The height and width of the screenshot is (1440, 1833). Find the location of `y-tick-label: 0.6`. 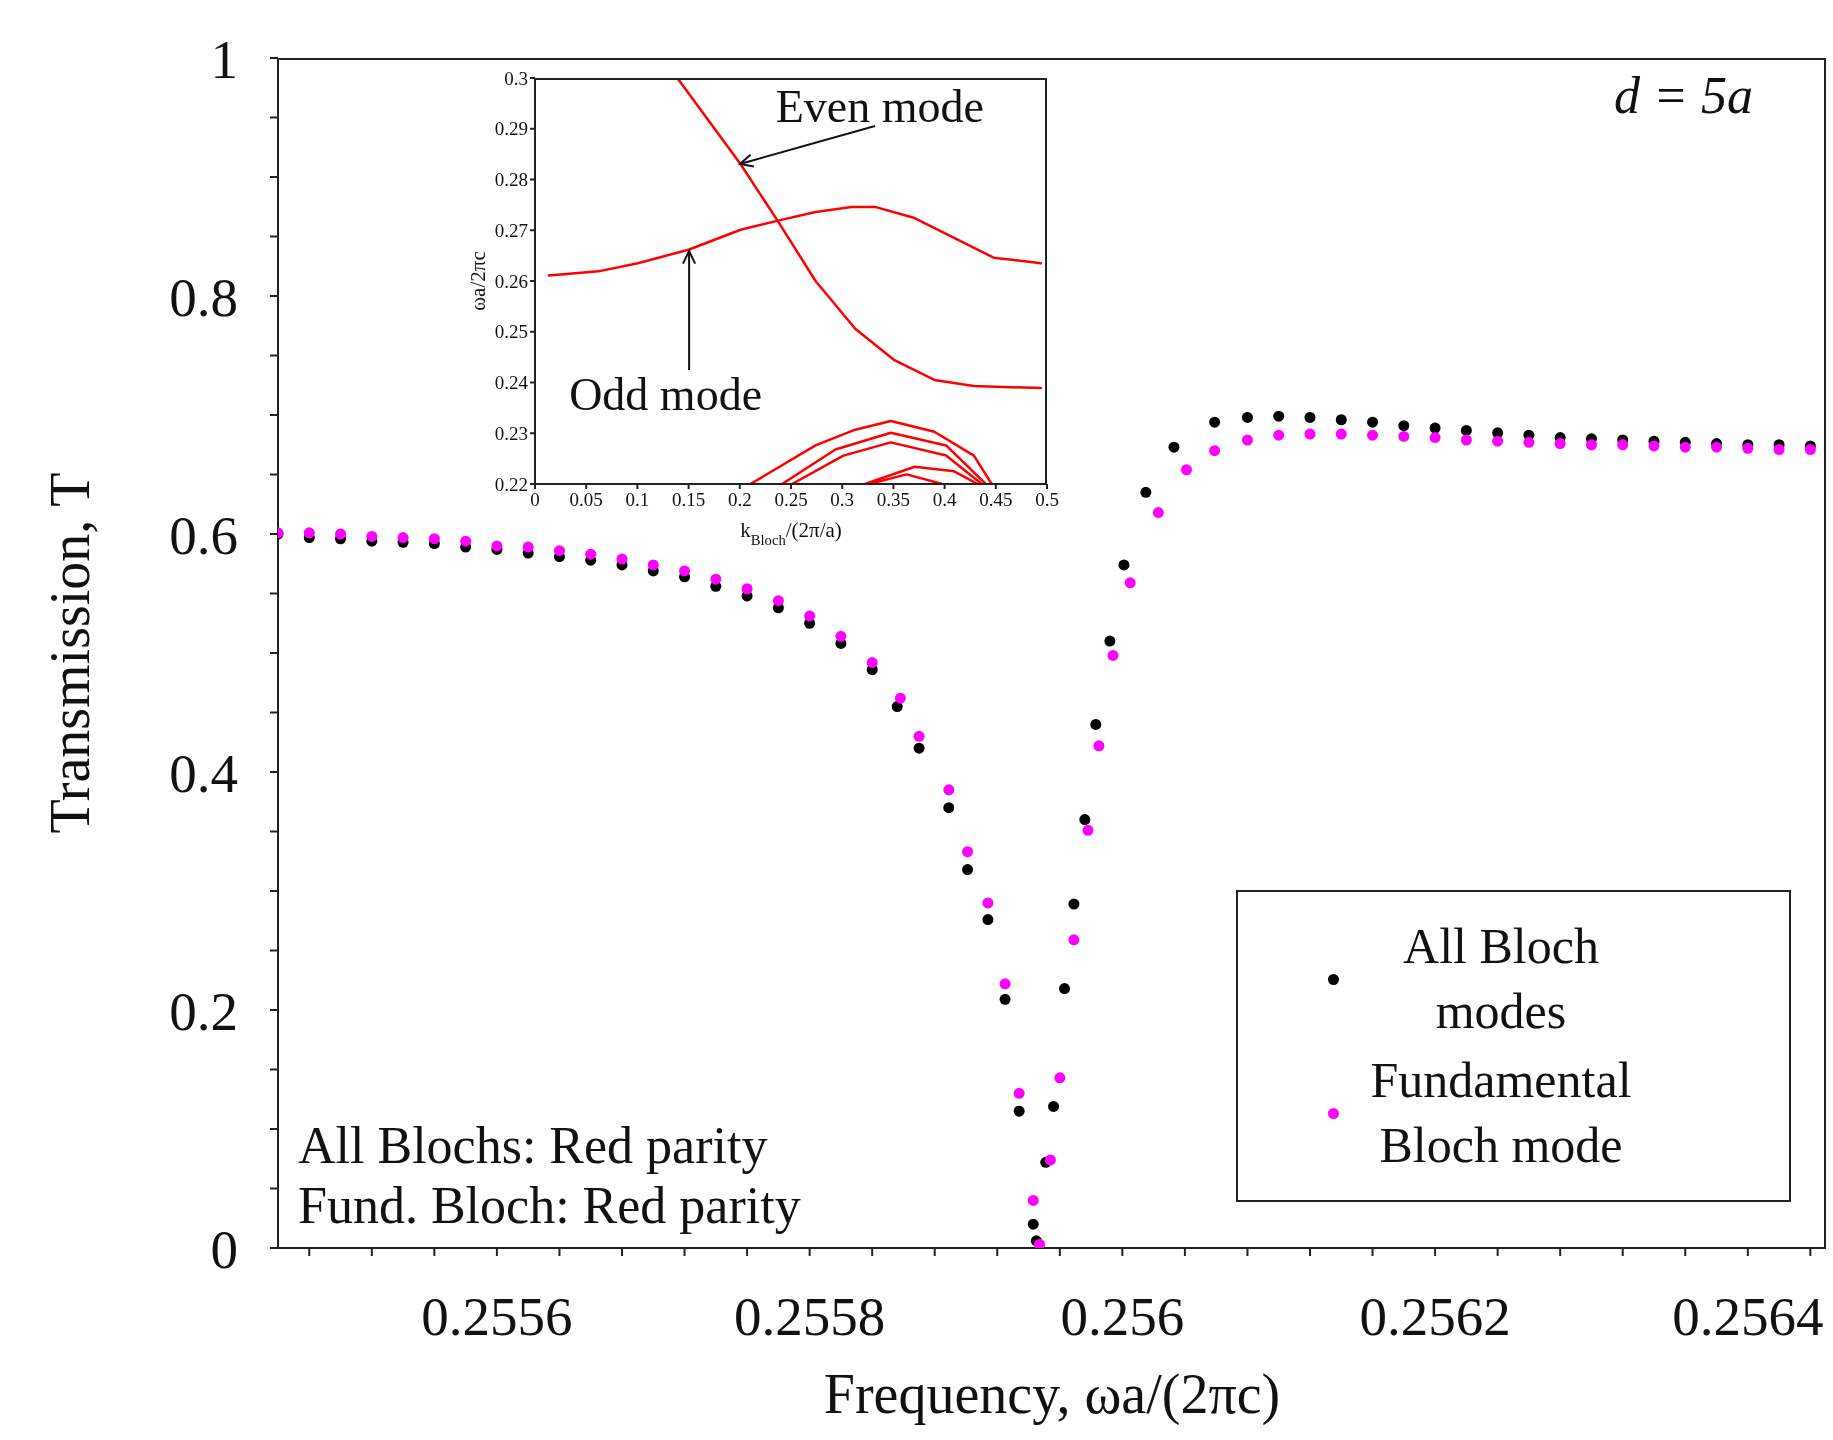

y-tick-label: 0.6 is located at coordinates (203, 535).